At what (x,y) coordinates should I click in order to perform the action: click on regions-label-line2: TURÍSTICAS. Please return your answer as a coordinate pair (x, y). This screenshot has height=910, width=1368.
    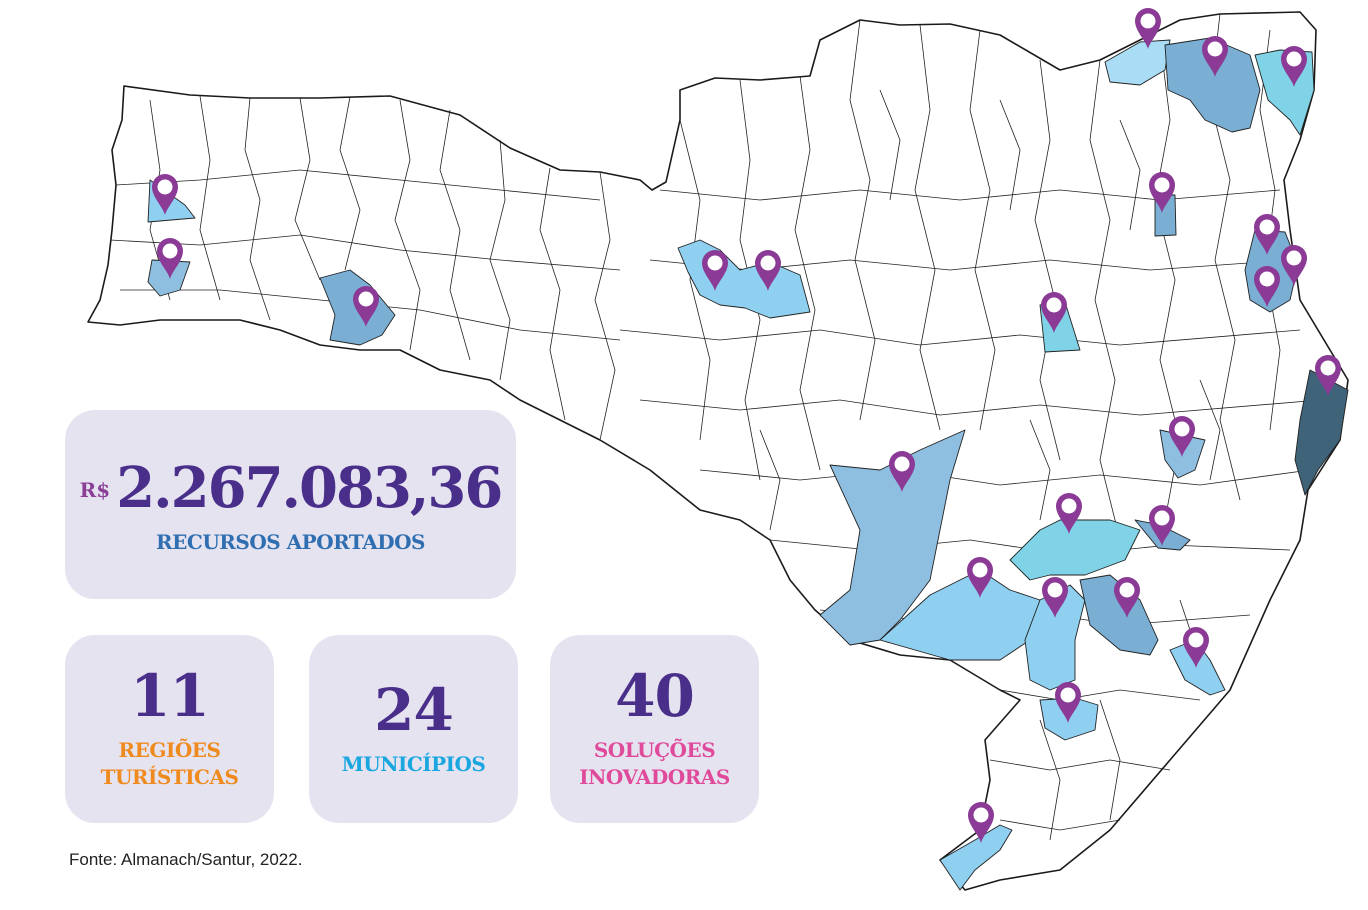
    Looking at the image, I should click on (169, 777).